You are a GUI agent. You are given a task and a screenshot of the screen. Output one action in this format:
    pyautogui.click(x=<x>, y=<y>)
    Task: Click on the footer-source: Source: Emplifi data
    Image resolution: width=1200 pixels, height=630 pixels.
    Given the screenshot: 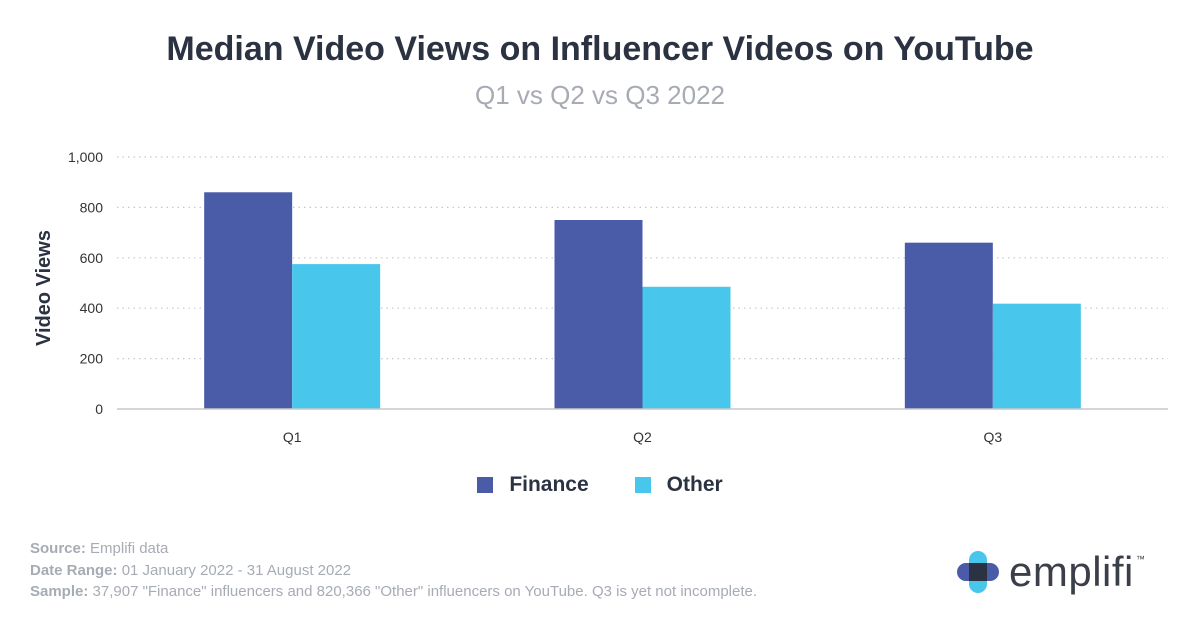 What is the action you would take?
    pyautogui.click(x=393, y=549)
    